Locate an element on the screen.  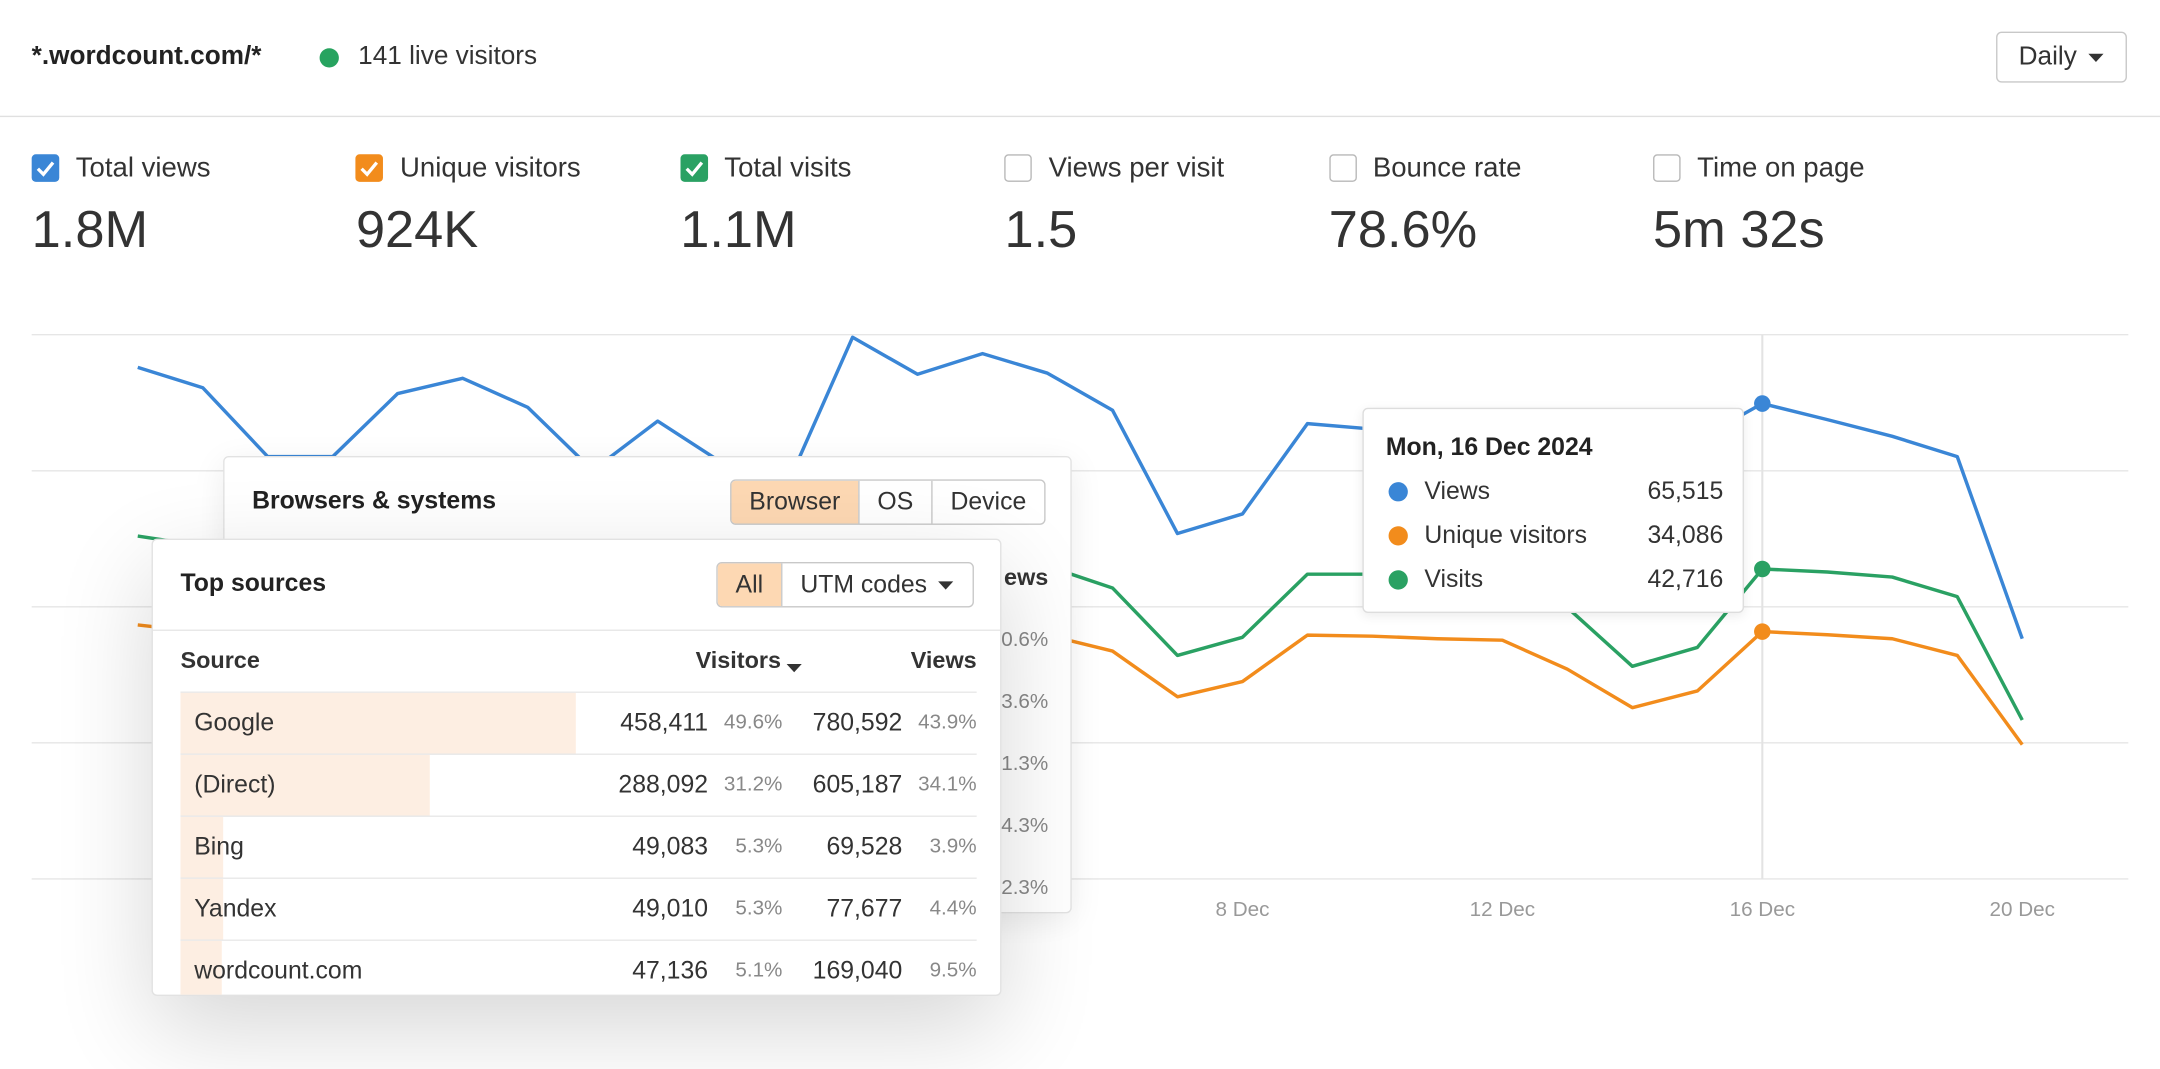
views-count: 605,187 is located at coordinates (857, 784).